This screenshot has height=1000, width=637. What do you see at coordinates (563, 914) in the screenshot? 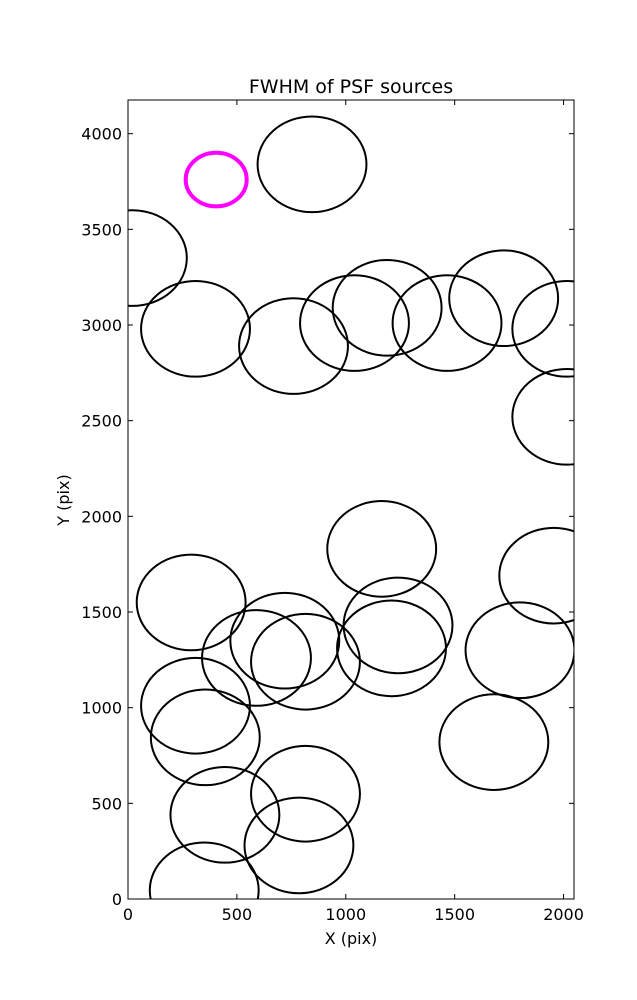
I see `x-tick-label: 2000` at bounding box center [563, 914].